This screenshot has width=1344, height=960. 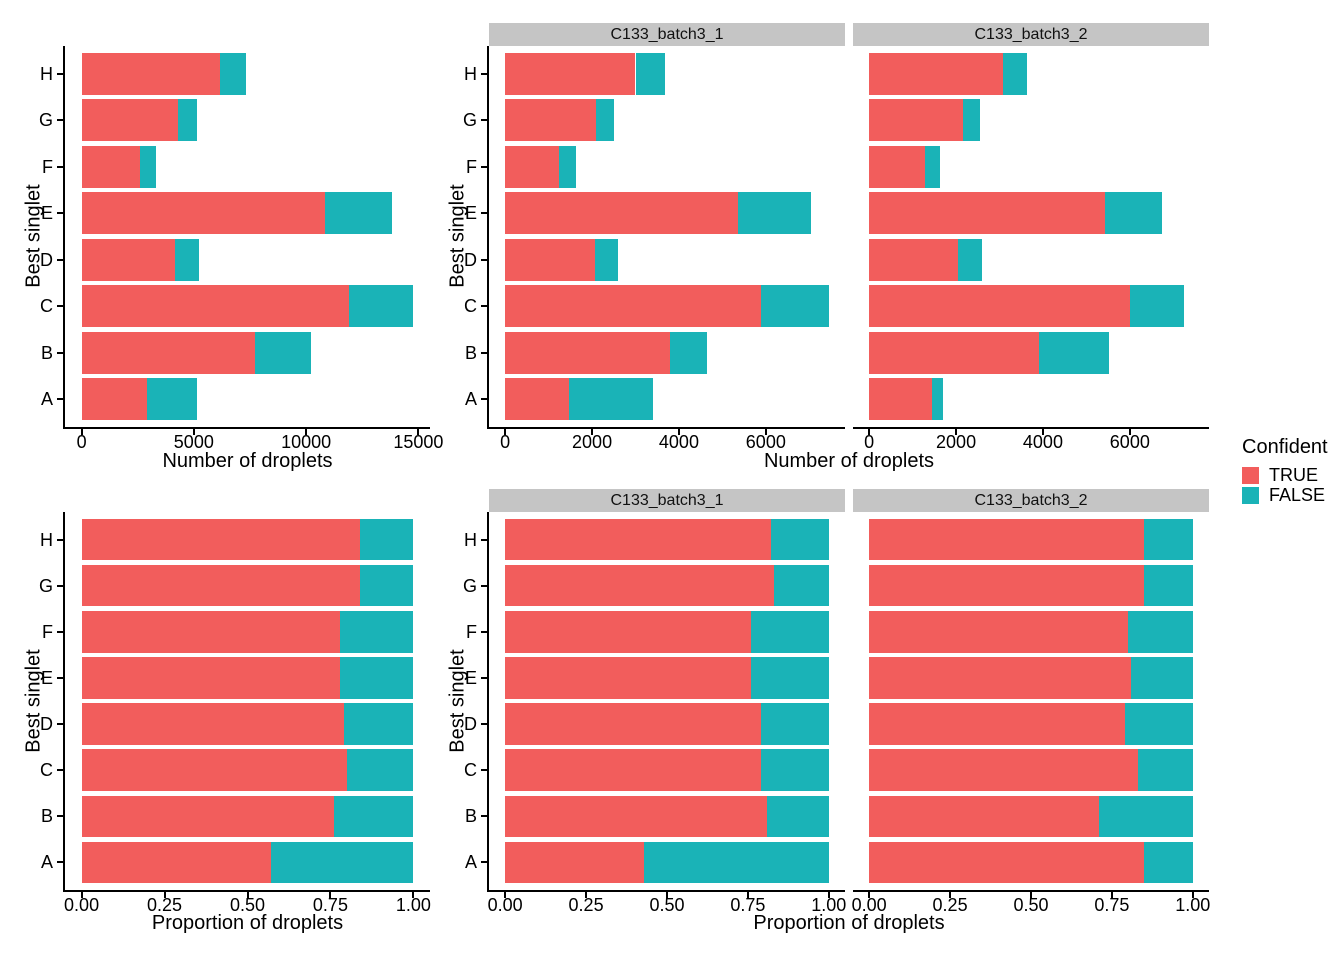 What do you see at coordinates (457, 236) in the screenshot?
I see `y-axis-title-counts-facets: Best singlet` at bounding box center [457, 236].